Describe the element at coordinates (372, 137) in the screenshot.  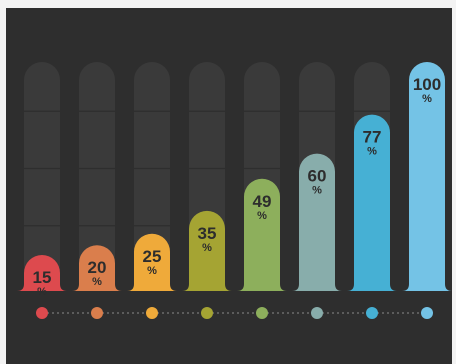
I see `data-label: 77` at that location.